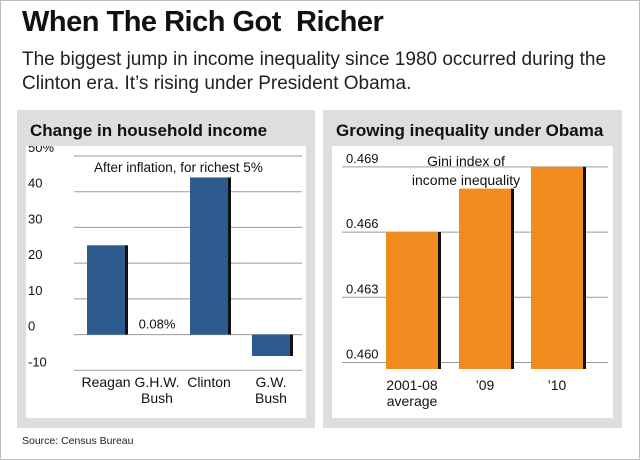 The image size is (640, 460). I want to click on right-chart-title: Growing inequality under Obama, so click(470, 130).